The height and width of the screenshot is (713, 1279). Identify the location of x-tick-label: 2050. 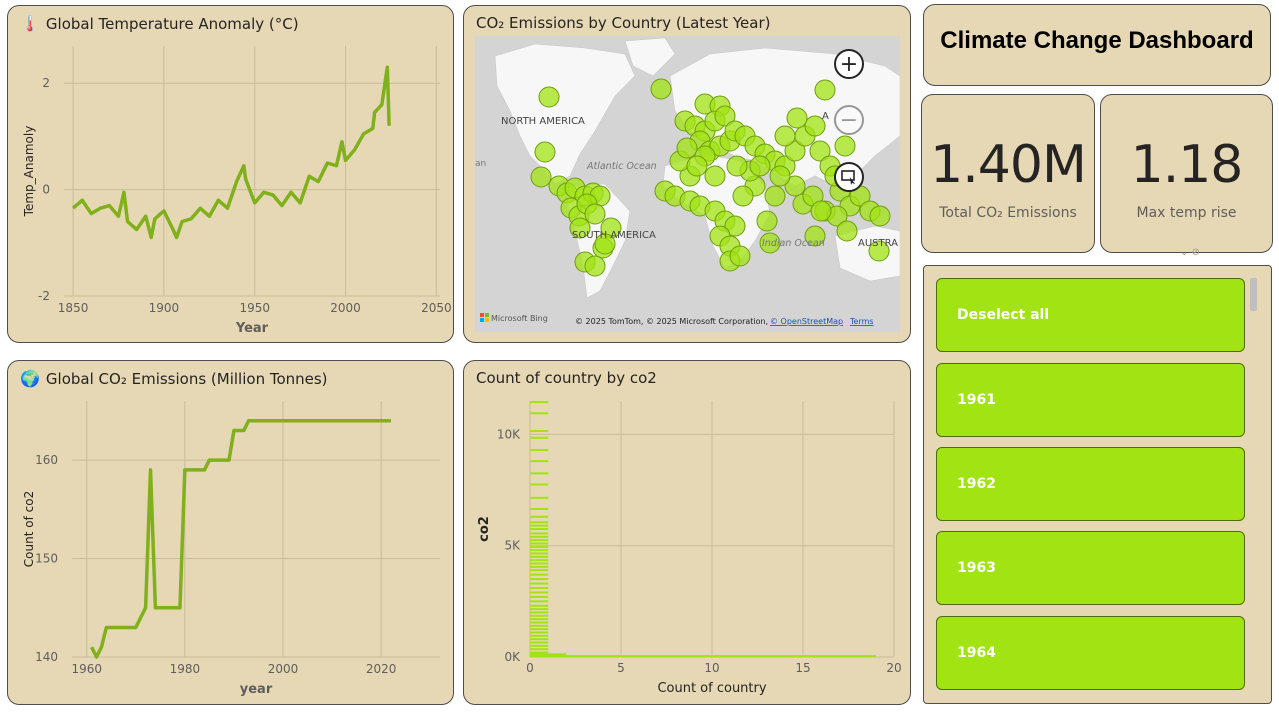
(436, 308).